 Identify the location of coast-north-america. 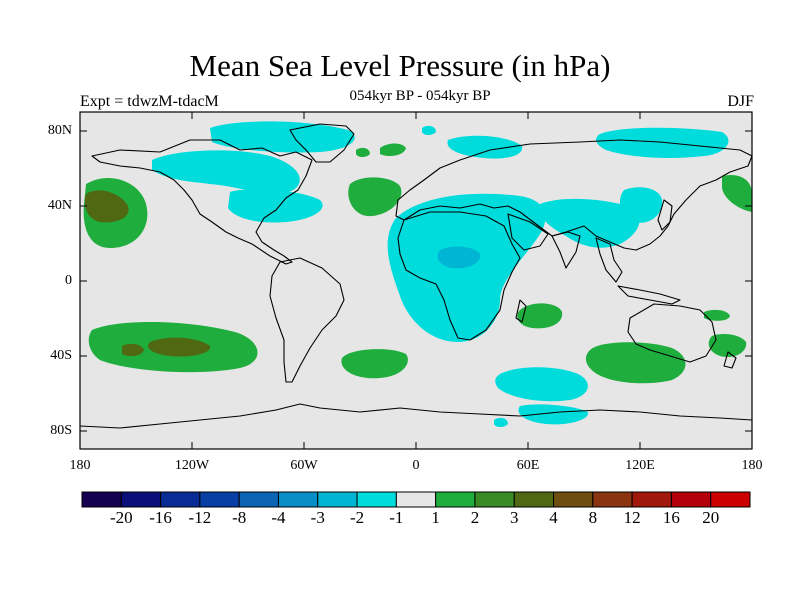
(202, 202).